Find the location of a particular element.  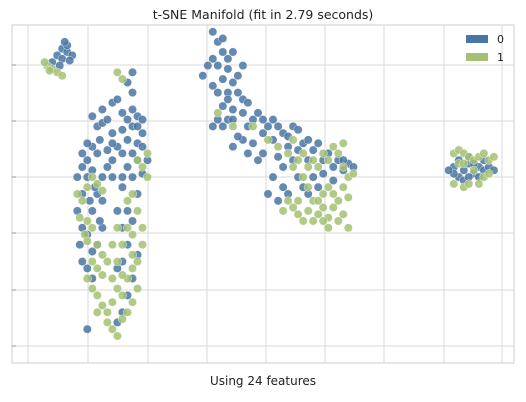

chart-title: t-SNE Manifold (fit in 2.79 seconds) is located at coordinates (263, 14).